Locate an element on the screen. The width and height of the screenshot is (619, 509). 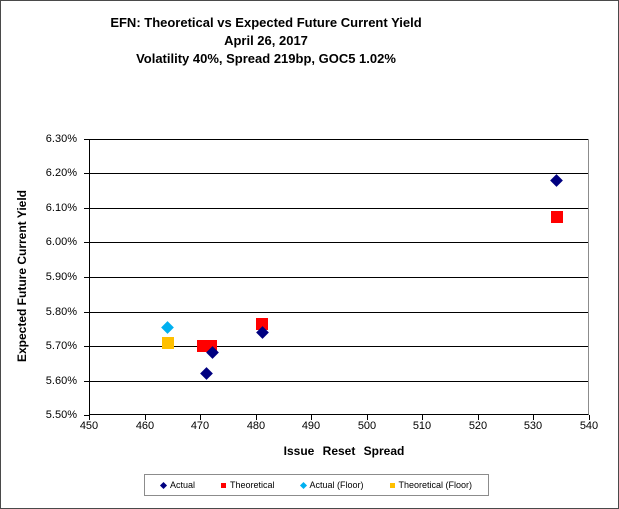
legend-label: Theoretical is located at coordinates (252, 485).